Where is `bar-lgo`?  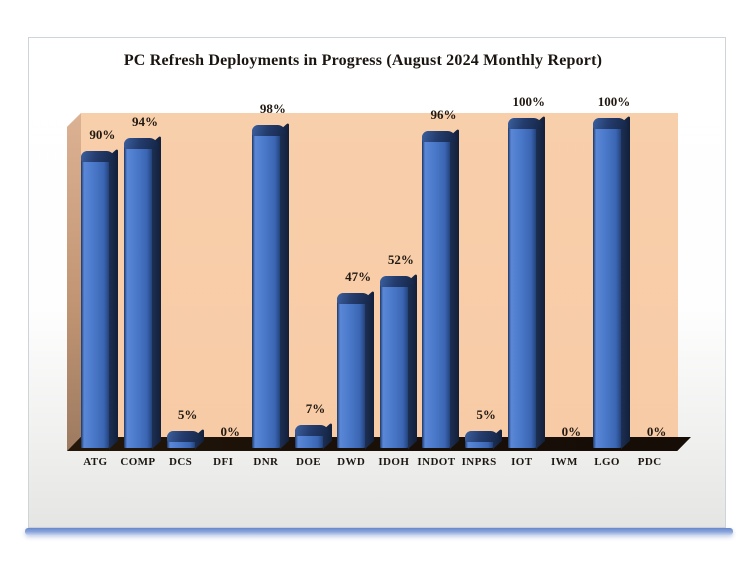
bar-lgo is located at coordinates (612, 281).